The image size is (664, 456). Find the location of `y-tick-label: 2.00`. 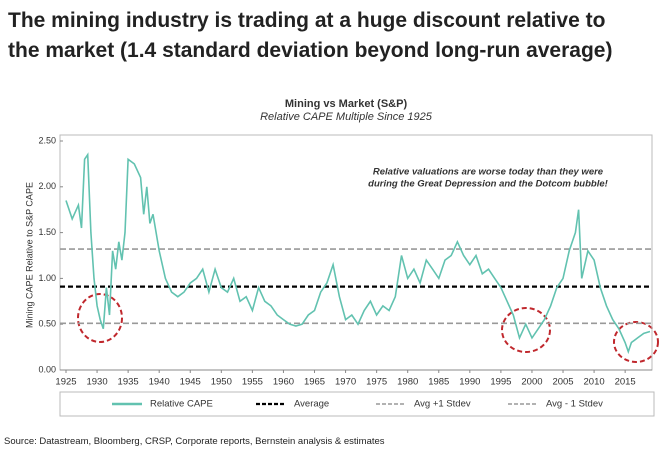

y-tick-label: 2.00 is located at coordinates (47, 186).